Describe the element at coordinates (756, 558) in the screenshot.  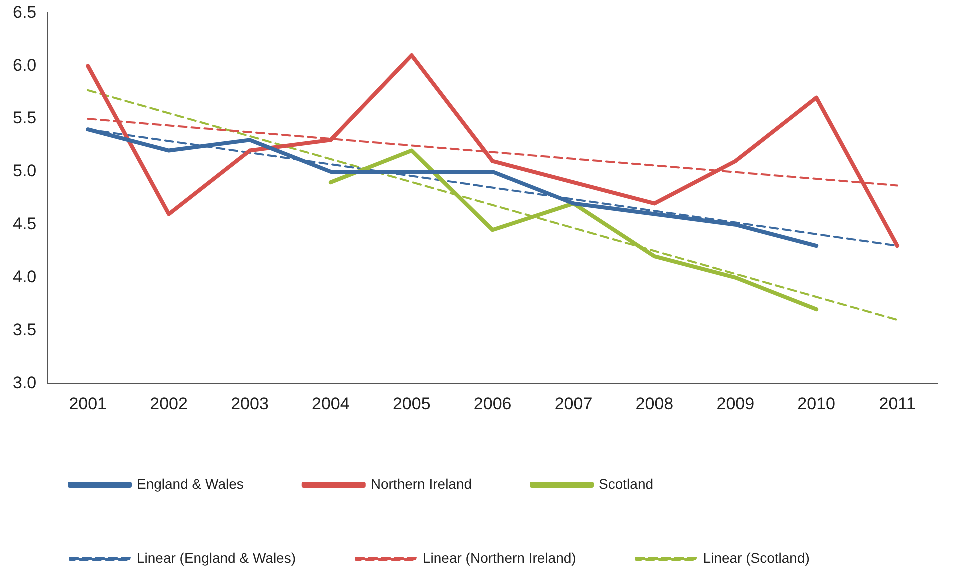
I see `legend-label: Linear (Scotland)` at that location.